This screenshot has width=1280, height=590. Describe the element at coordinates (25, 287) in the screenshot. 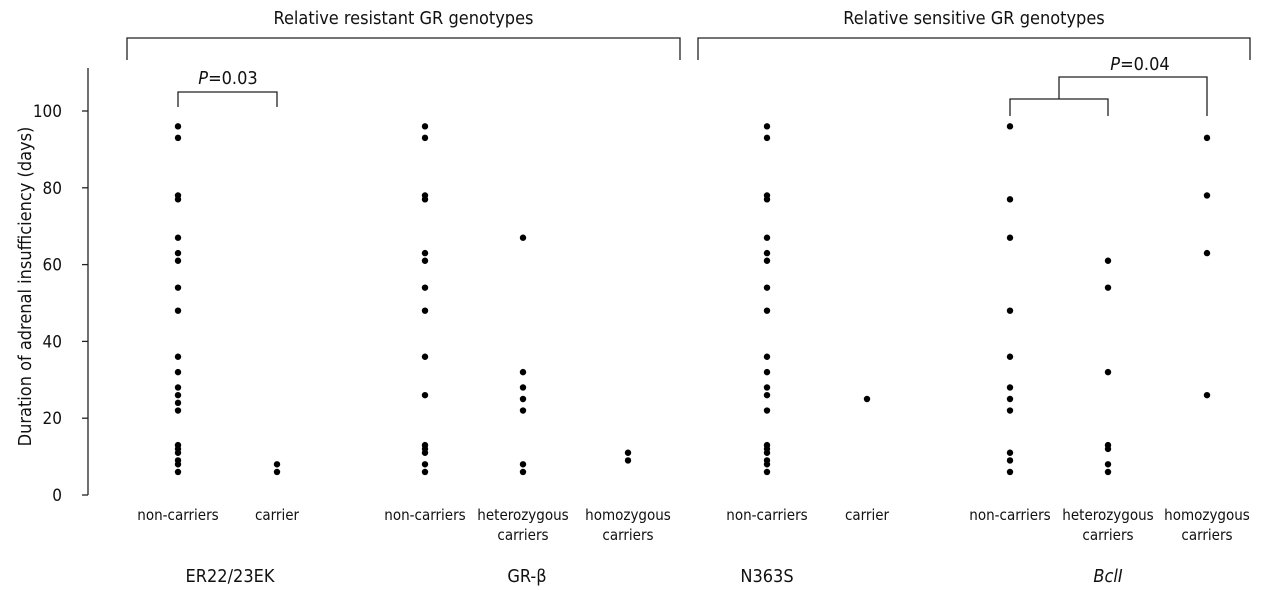

I see `y-axis-title: Duration of adrenal insufficiency (days)` at that location.